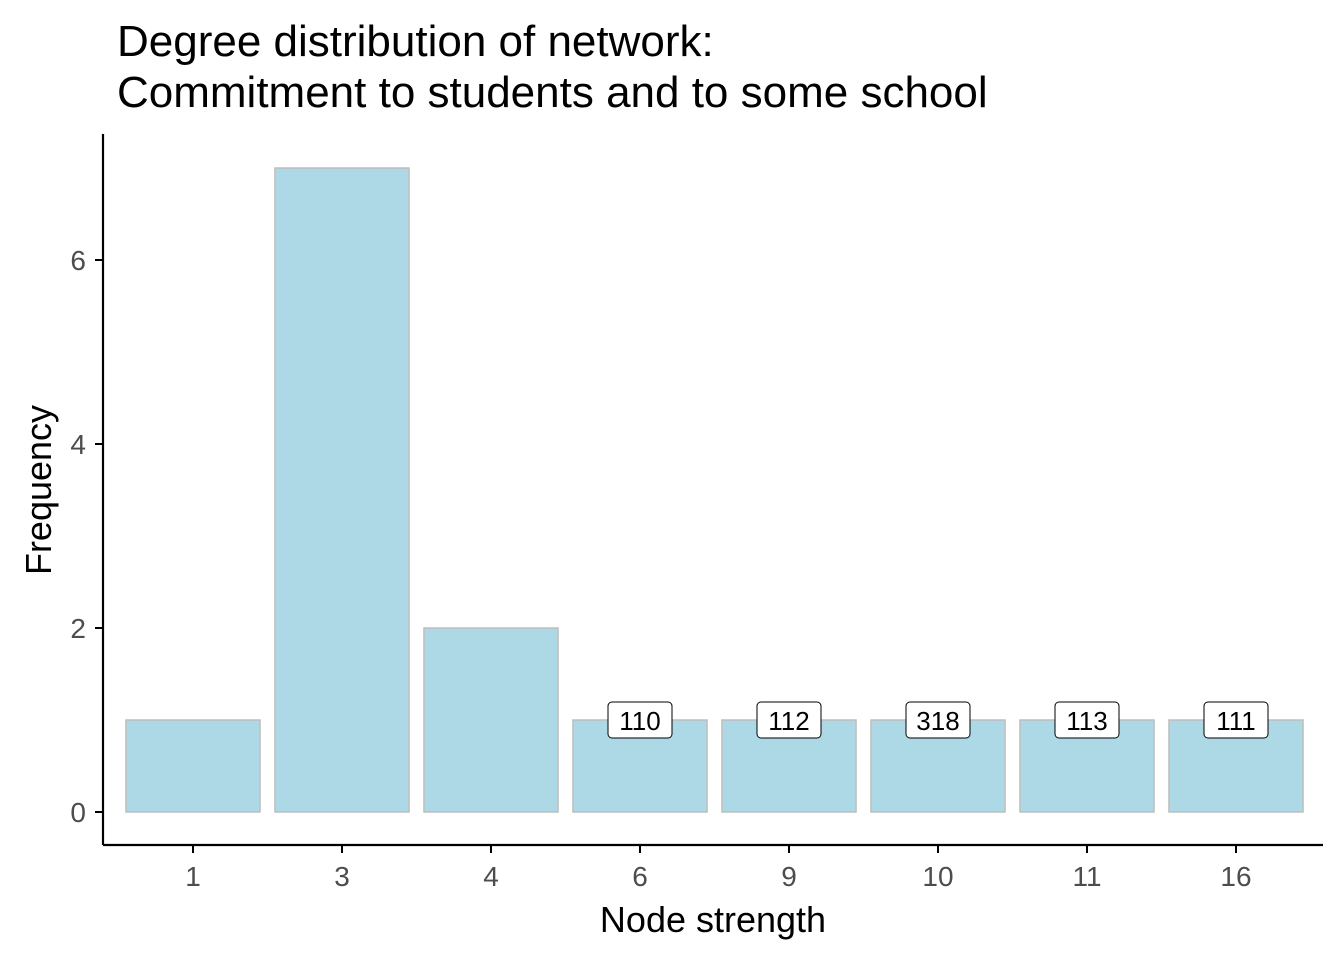 This screenshot has height=960, width=1344. I want to click on bar-label-text: 318, so click(937, 721).